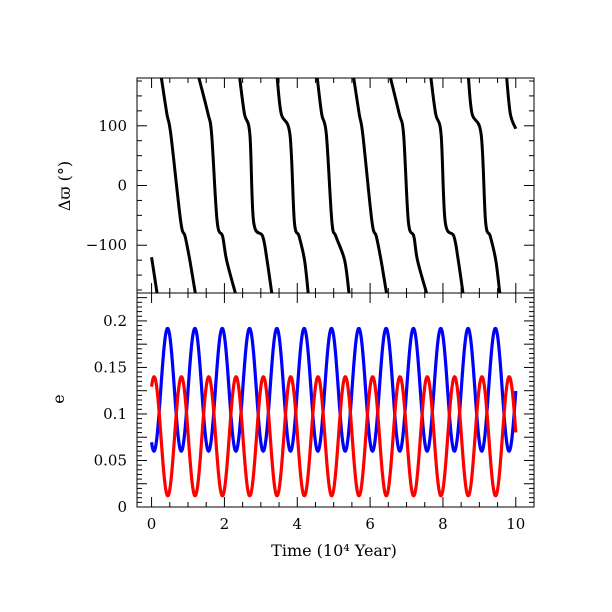 This screenshot has width=612, height=612. What do you see at coordinates (122, 507) in the screenshot?
I see `bottom-ytick-label: 0` at bounding box center [122, 507].